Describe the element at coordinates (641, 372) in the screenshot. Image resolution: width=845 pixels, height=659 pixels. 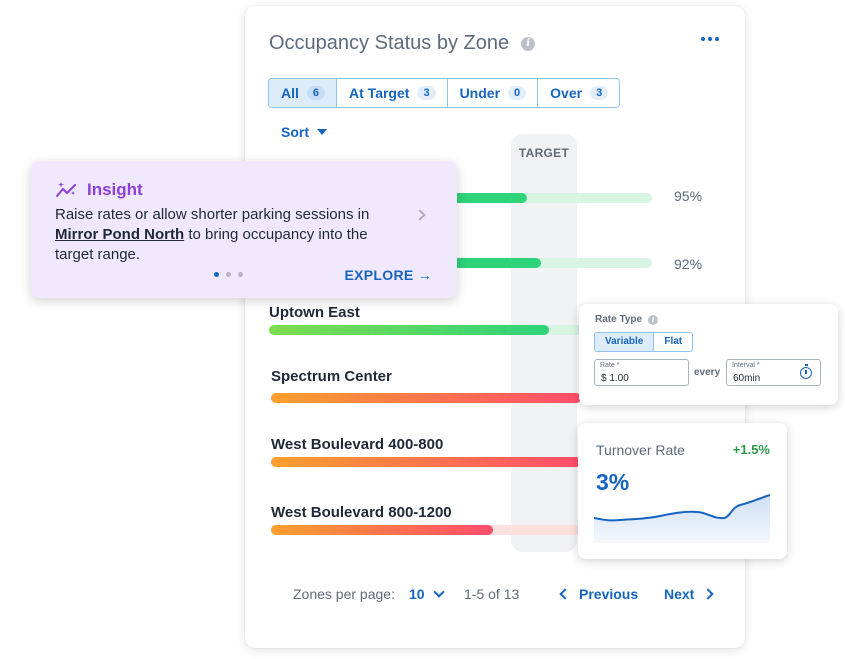
I see `rate-field: Rate * $ 1.00` at that location.